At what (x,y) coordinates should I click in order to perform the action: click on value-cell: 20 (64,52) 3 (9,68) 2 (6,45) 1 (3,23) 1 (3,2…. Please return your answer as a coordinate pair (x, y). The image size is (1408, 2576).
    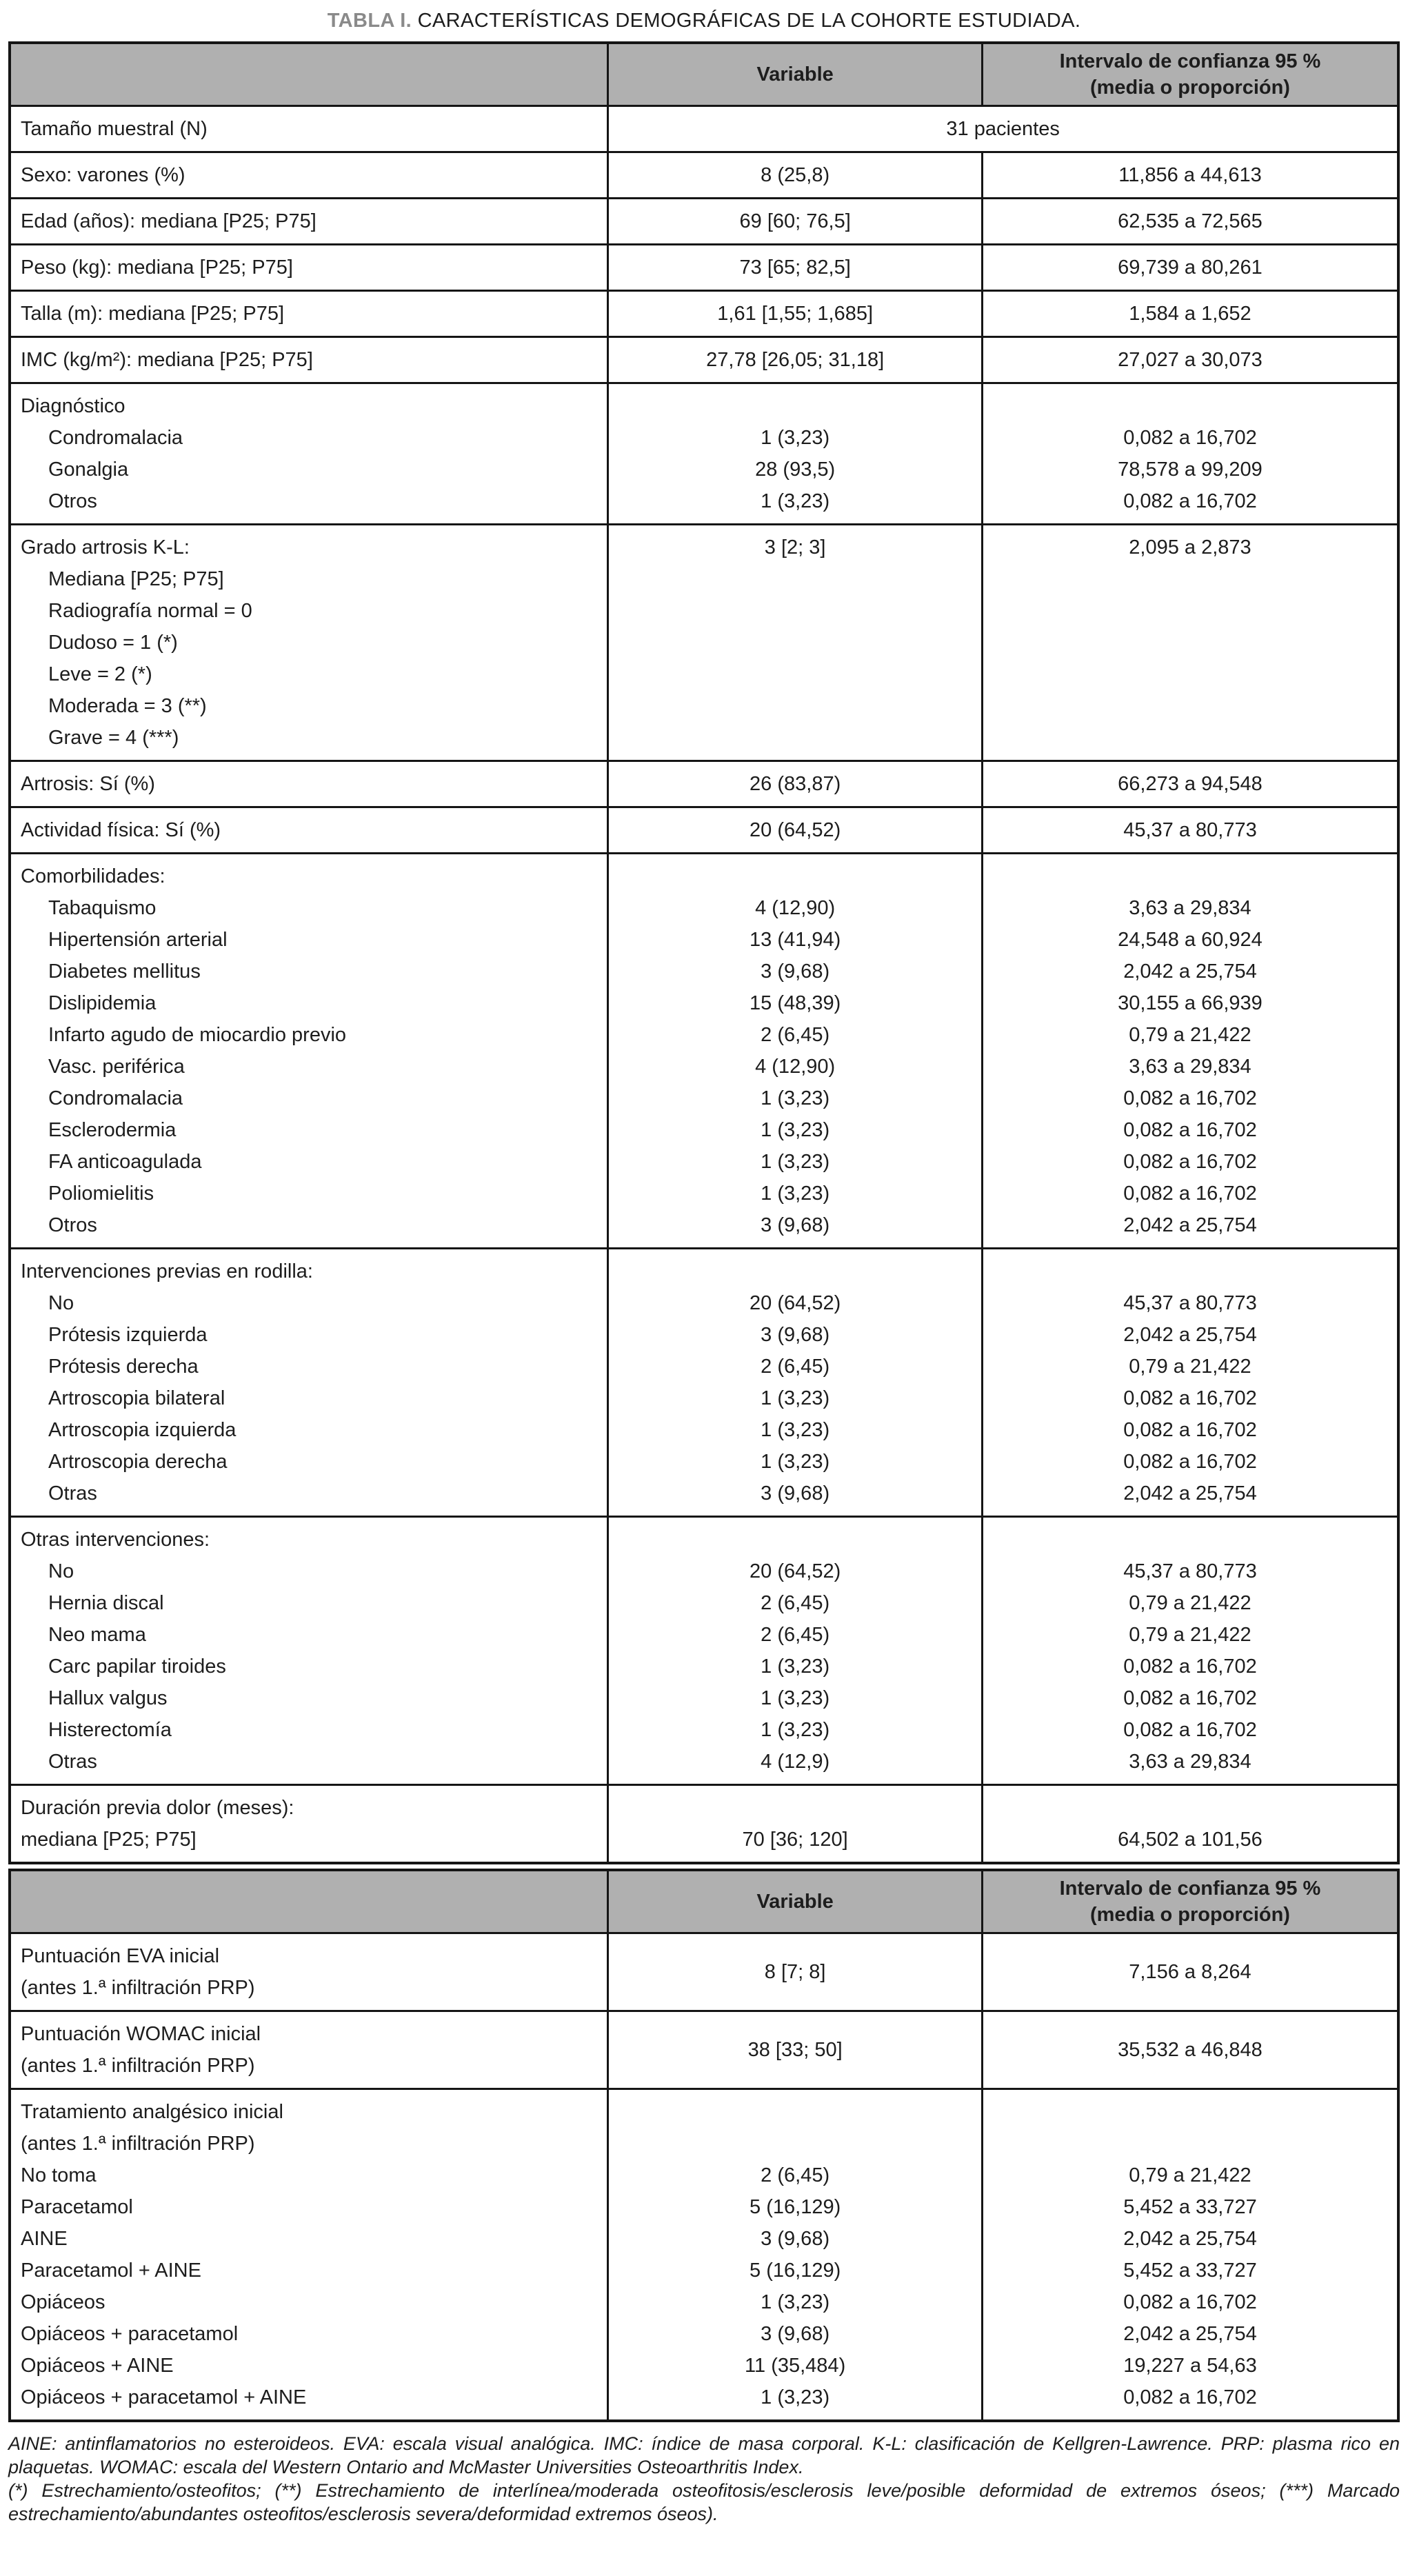
    Looking at the image, I should click on (794, 1382).